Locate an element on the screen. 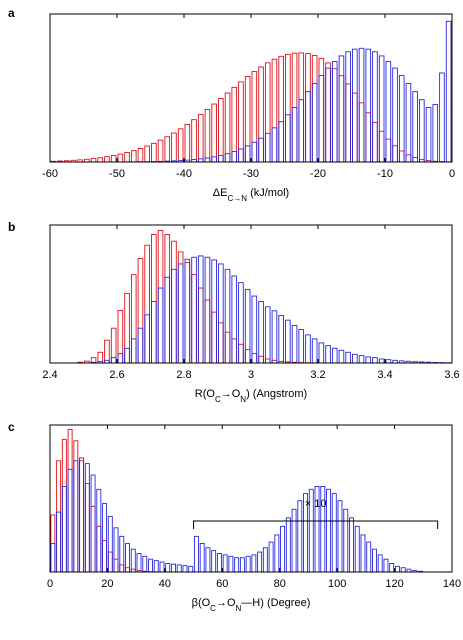 Image resolution: width=463 pixels, height=640 pixels. x-tick-label: 3 is located at coordinates (251, 375).